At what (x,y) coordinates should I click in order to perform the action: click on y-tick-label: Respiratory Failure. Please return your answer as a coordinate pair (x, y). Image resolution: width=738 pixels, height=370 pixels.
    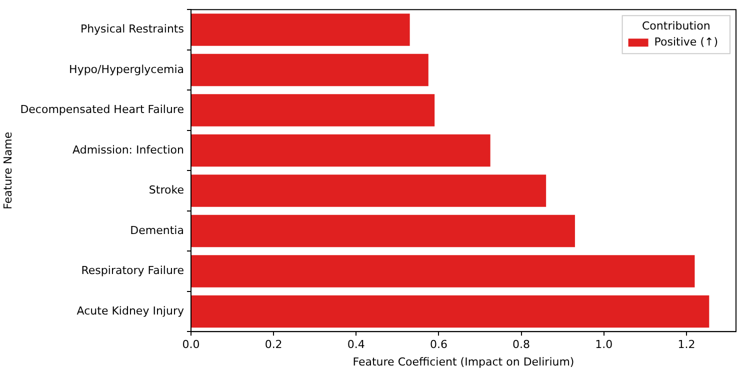
    Looking at the image, I should click on (132, 271).